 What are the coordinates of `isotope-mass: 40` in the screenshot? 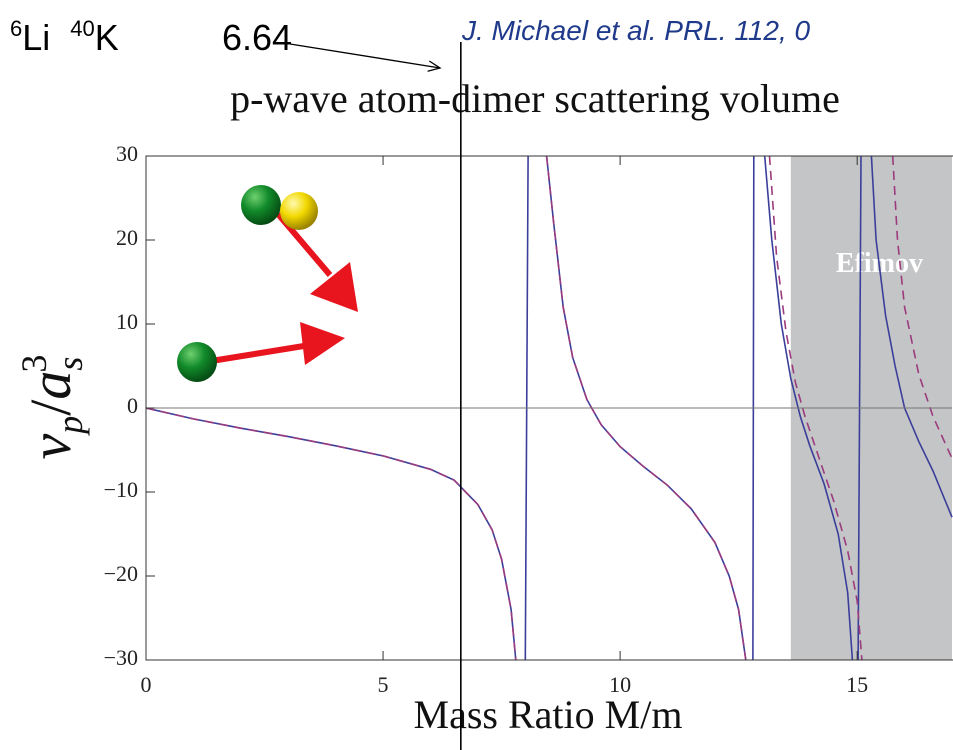 It's located at (82, 28).